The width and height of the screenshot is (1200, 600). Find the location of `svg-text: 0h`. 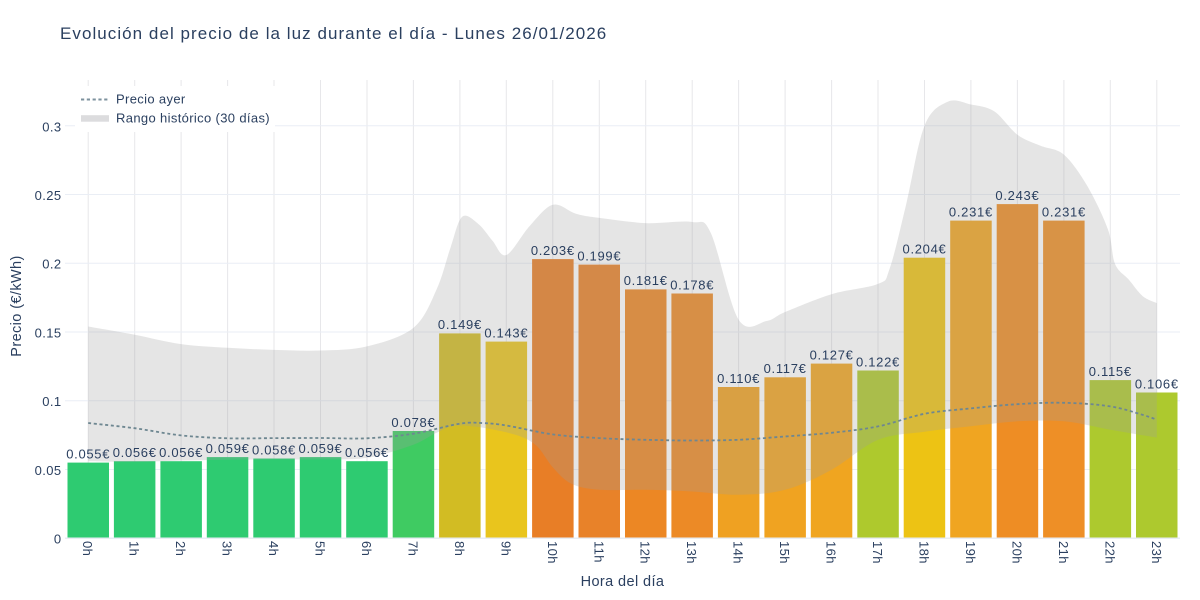

svg-text: 0h is located at coordinates (87, 548).